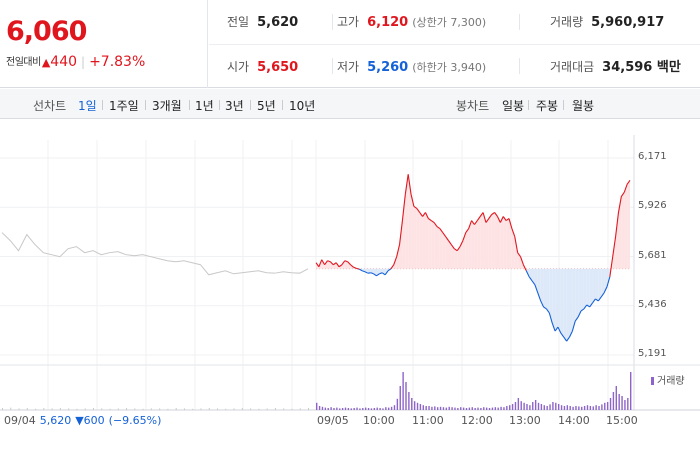 This screenshot has width=700, height=450. I want to click on volume-legend: 거래량, so click(668, 379).